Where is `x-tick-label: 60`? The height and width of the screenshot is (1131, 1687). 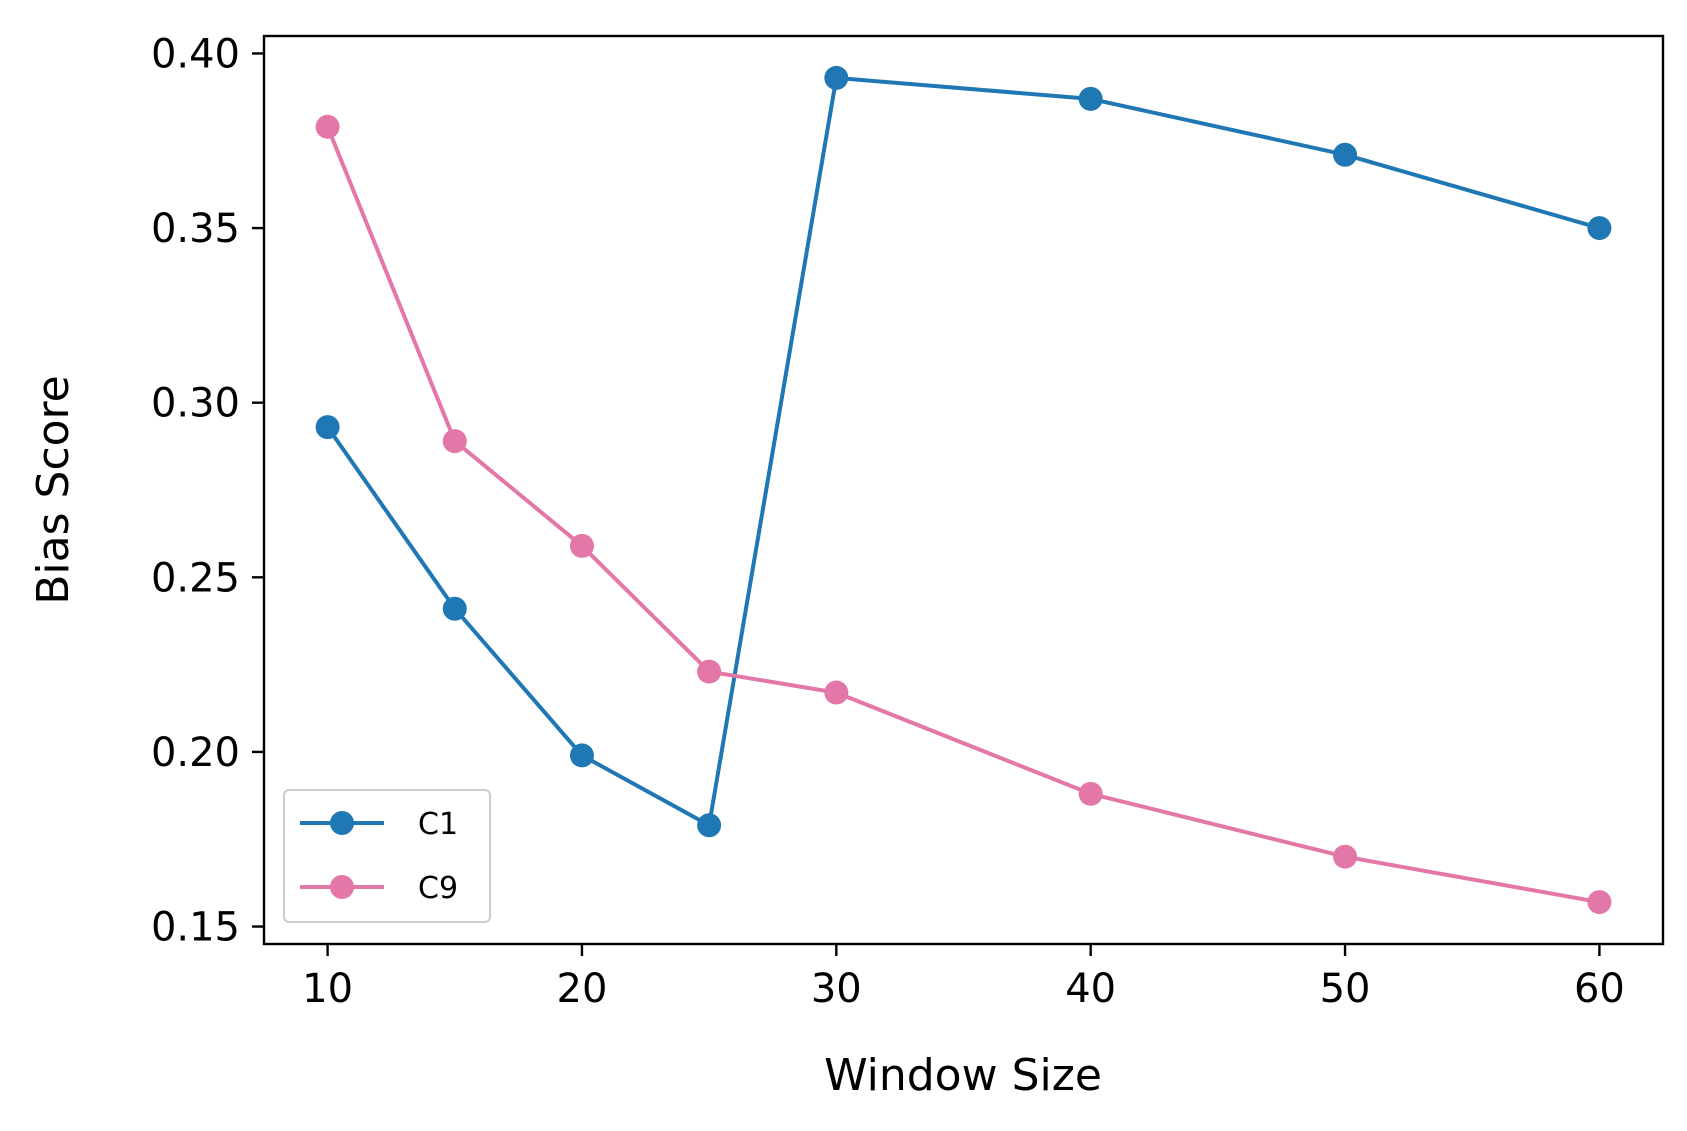
x-tick-label: 60 is located at coordinates (1599, 989).